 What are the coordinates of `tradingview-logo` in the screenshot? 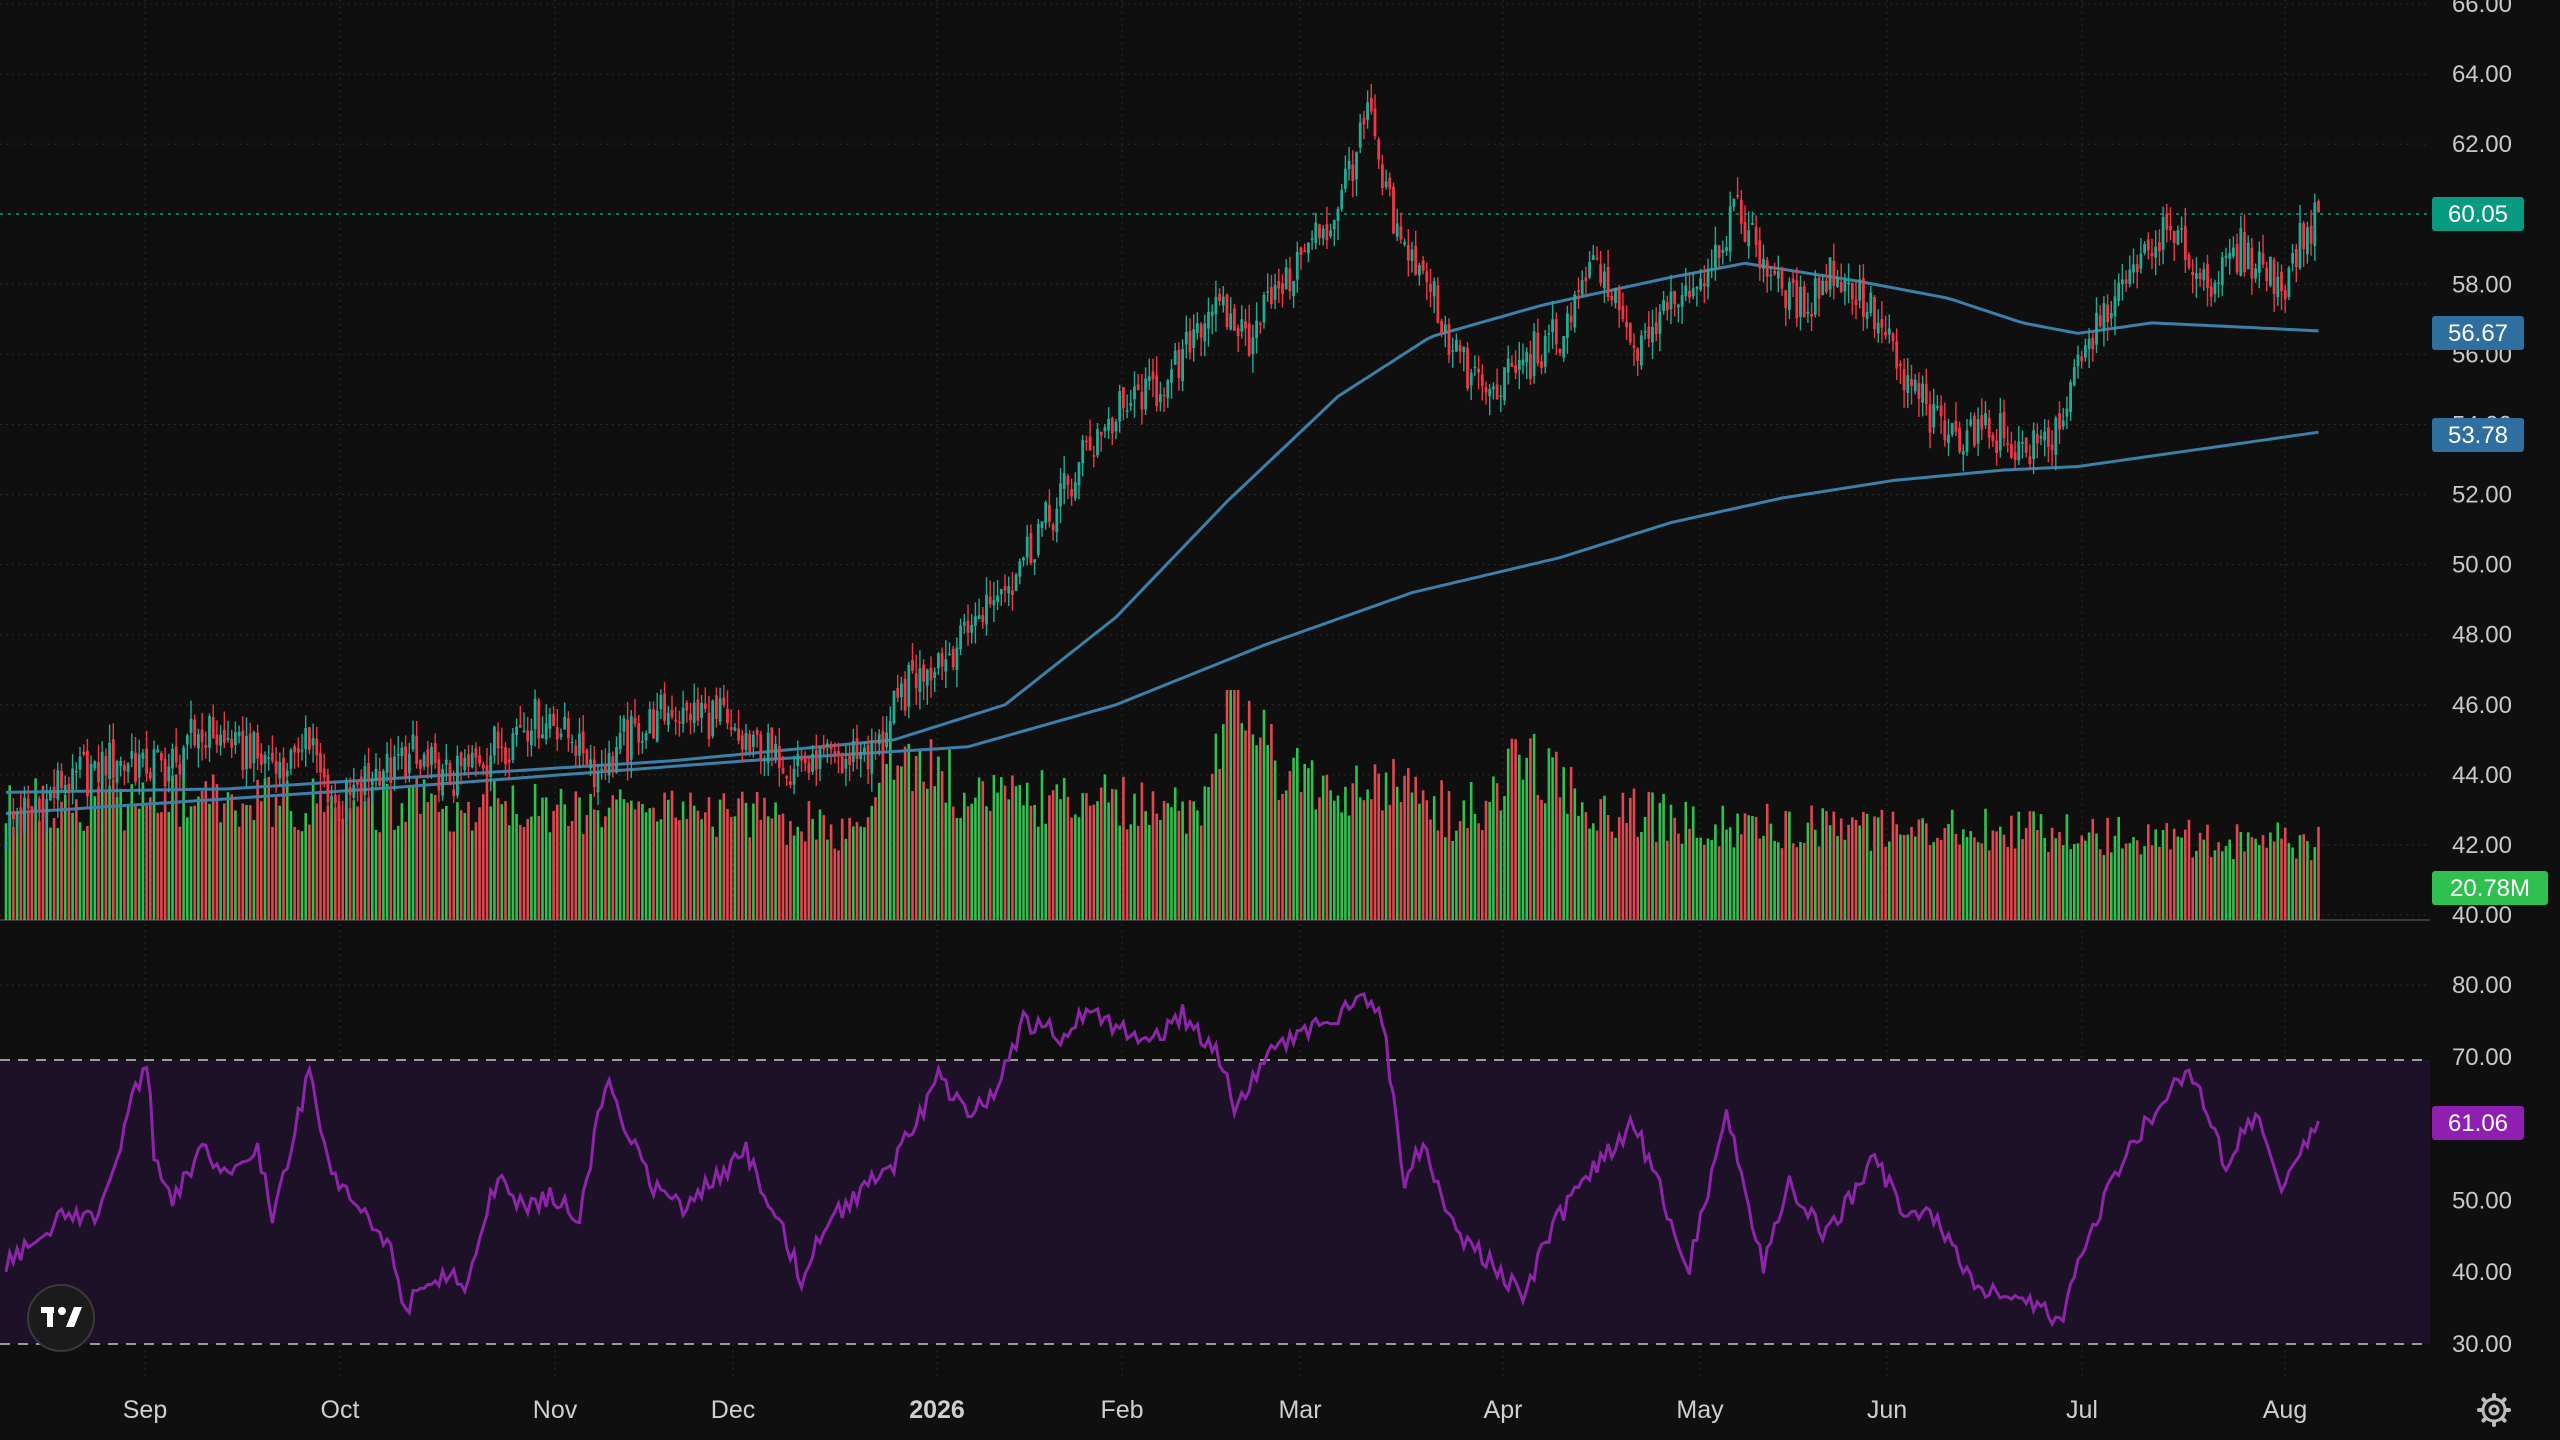 It's located at (61, 1318).